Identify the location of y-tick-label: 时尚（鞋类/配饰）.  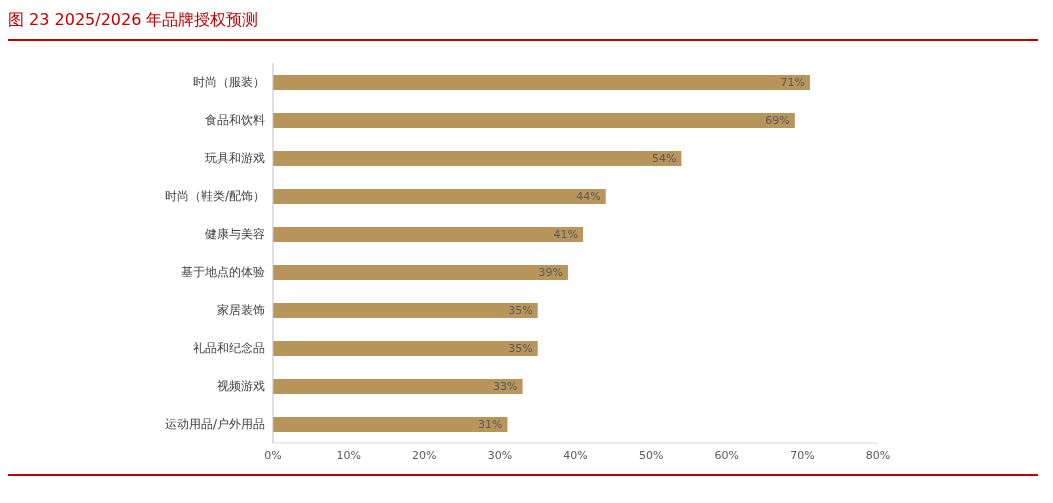
(214, 196).